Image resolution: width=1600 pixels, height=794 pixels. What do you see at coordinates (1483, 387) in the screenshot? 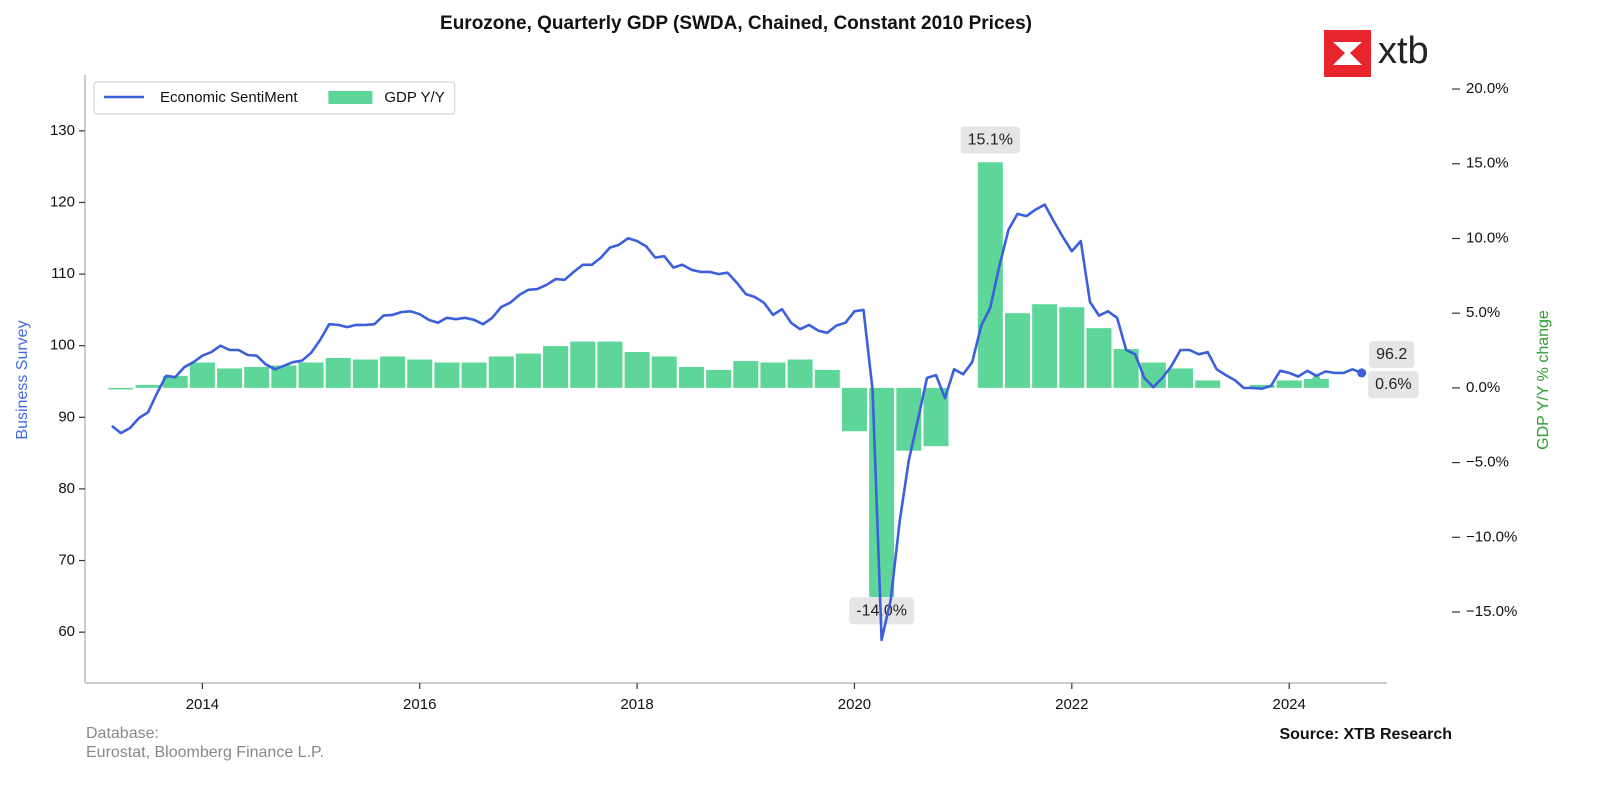
I see `y2-tick-label: 0.0%` at bounding box center [1483, 387].